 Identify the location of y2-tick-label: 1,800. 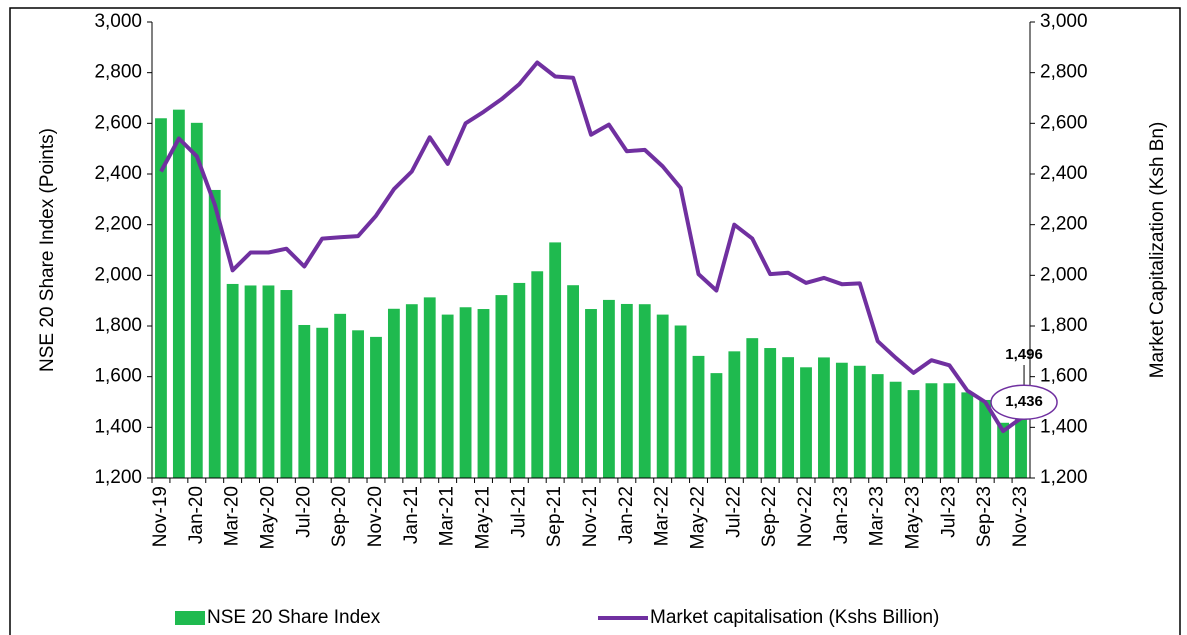
(1064, 325).